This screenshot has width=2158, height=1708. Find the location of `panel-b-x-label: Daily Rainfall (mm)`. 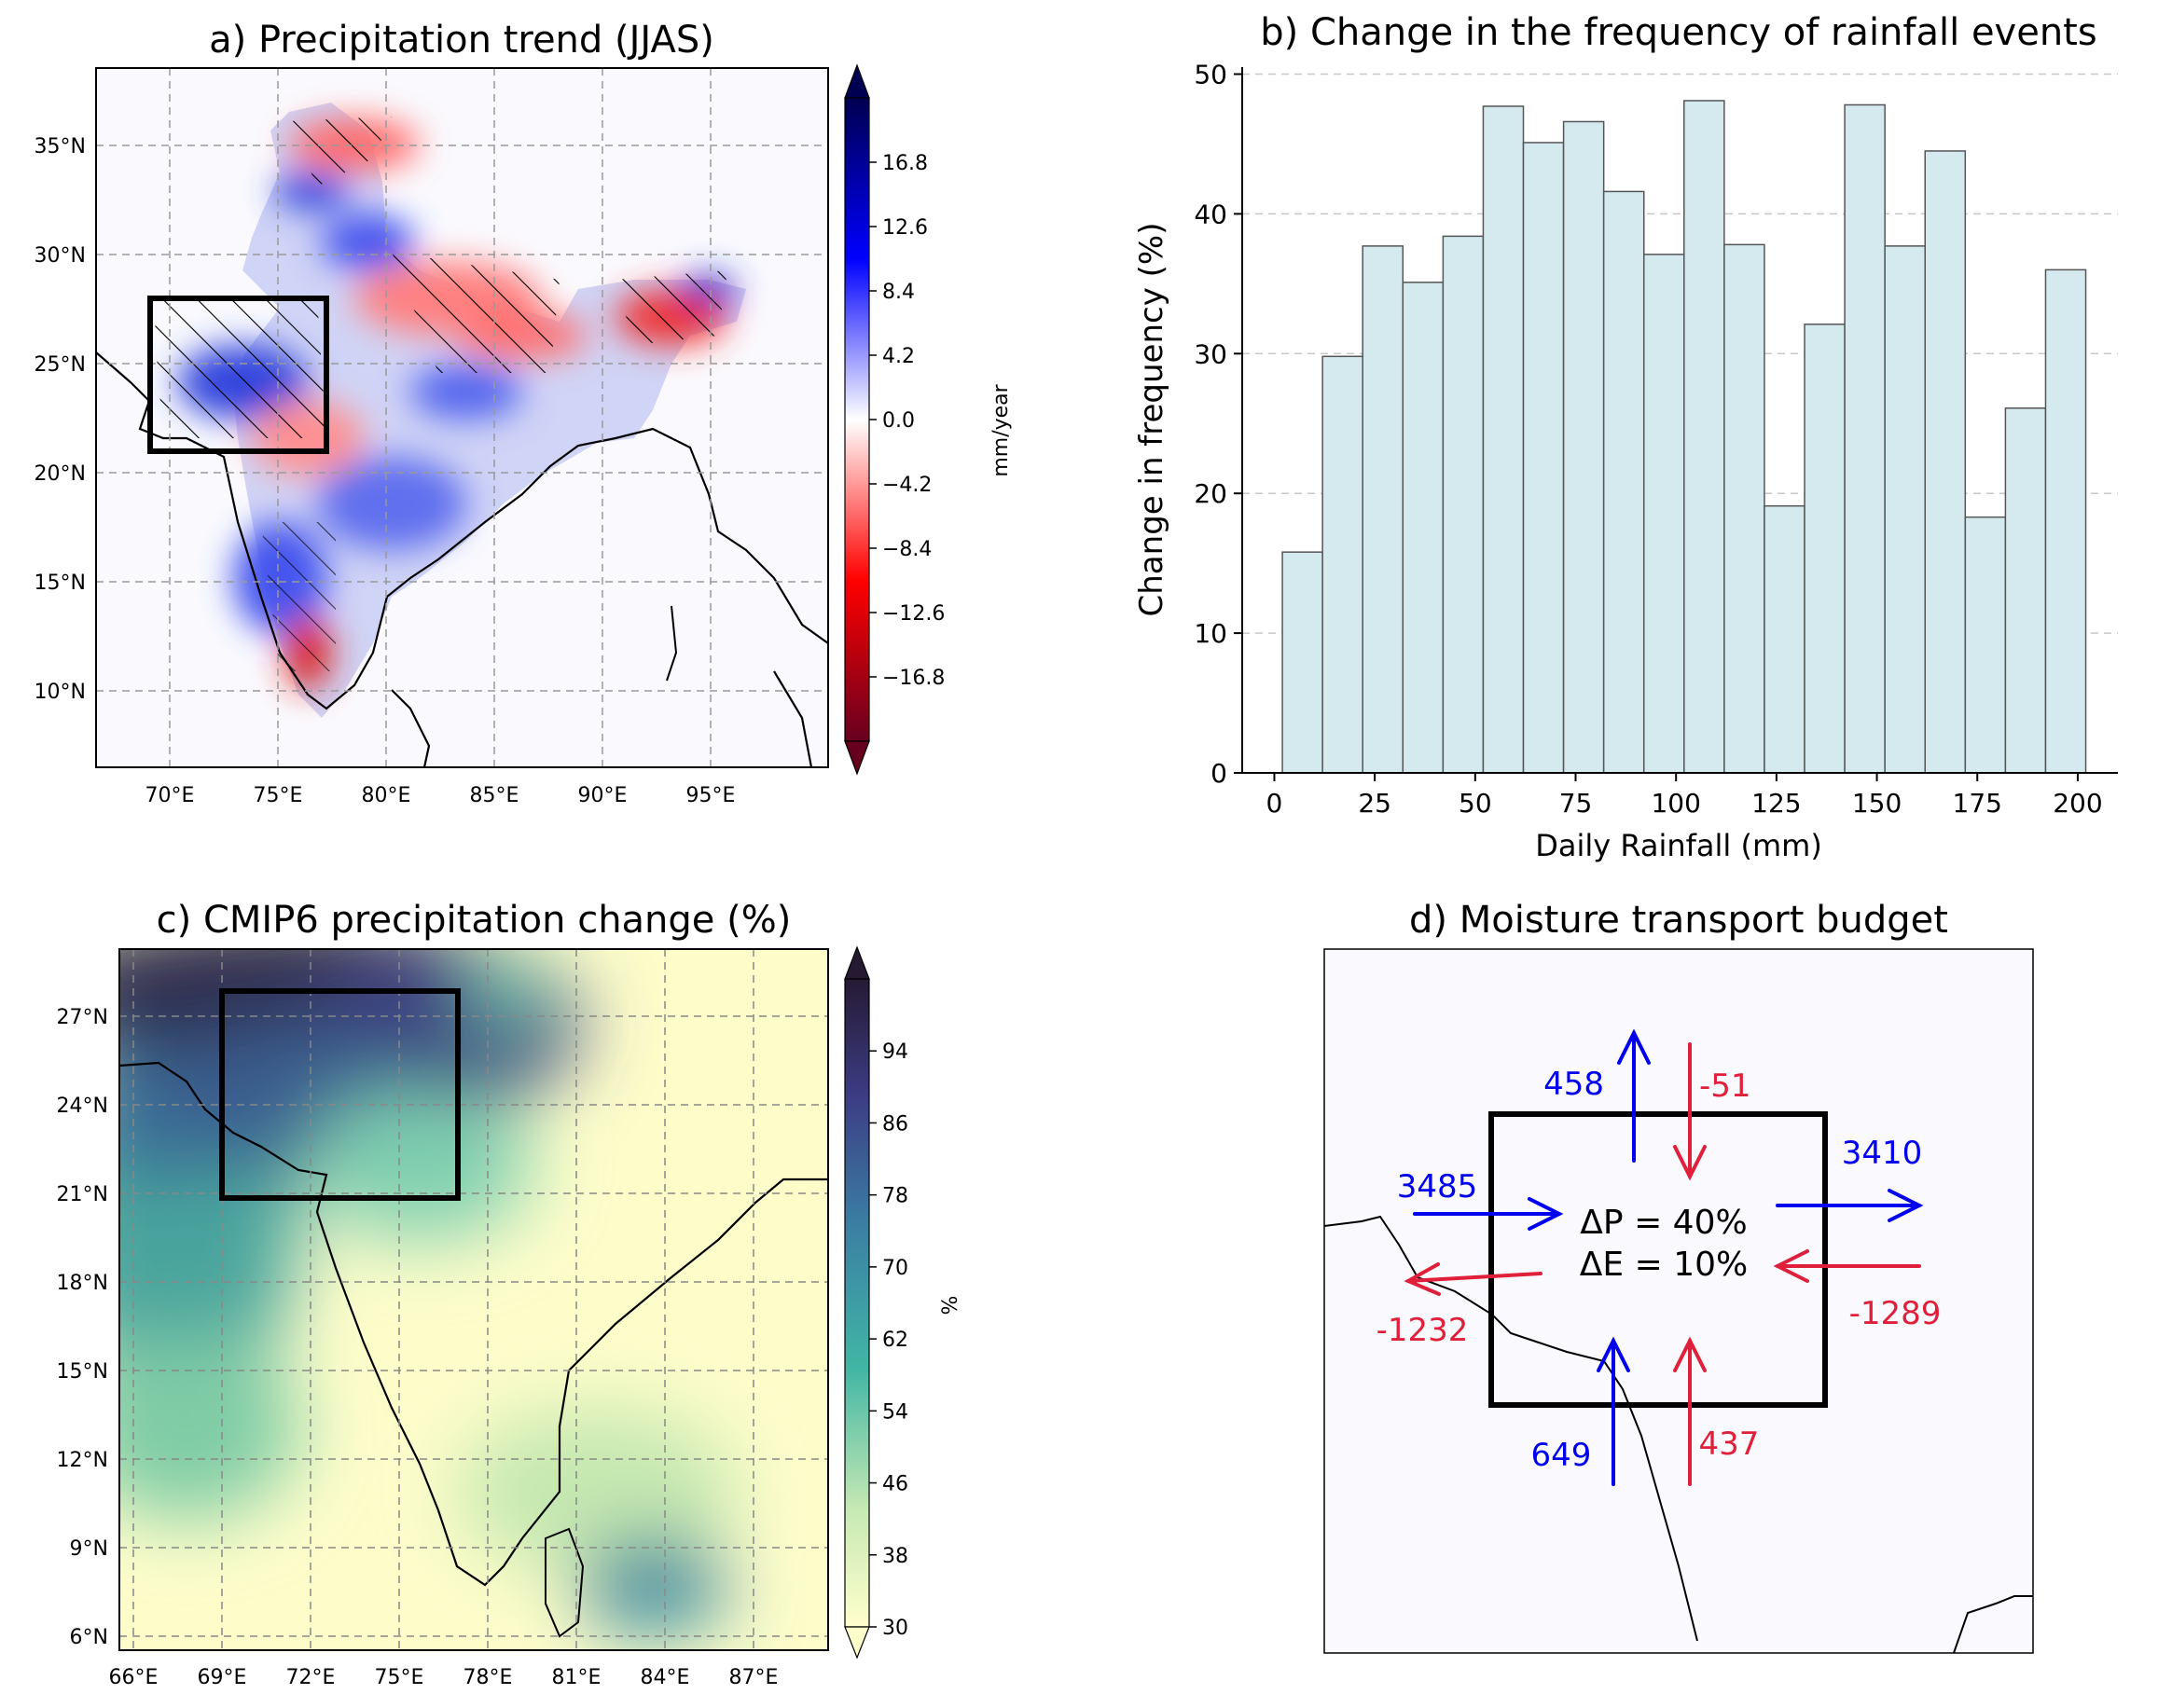

panel-b-x-label: Daily Rainfall (mm) is located at coordinates (1678, 846).